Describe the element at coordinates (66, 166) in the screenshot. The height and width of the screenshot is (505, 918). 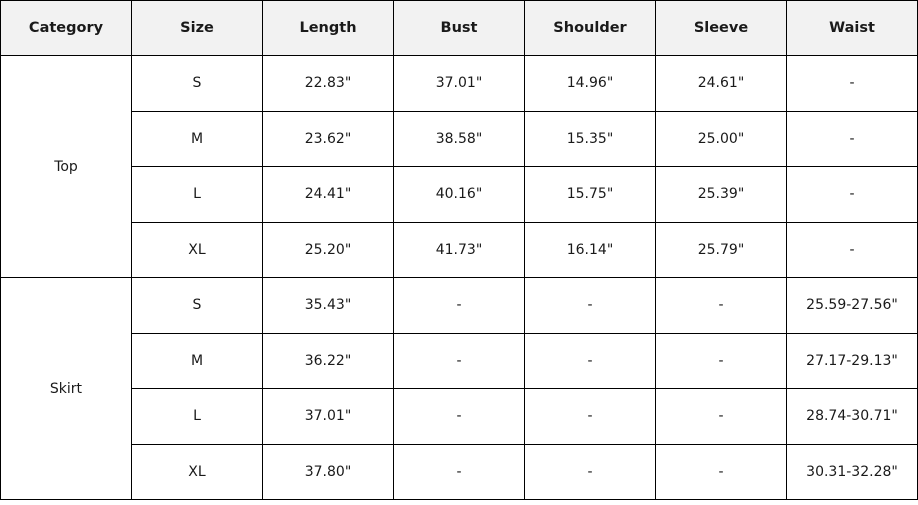
I see `category-cell: Top` at that location.